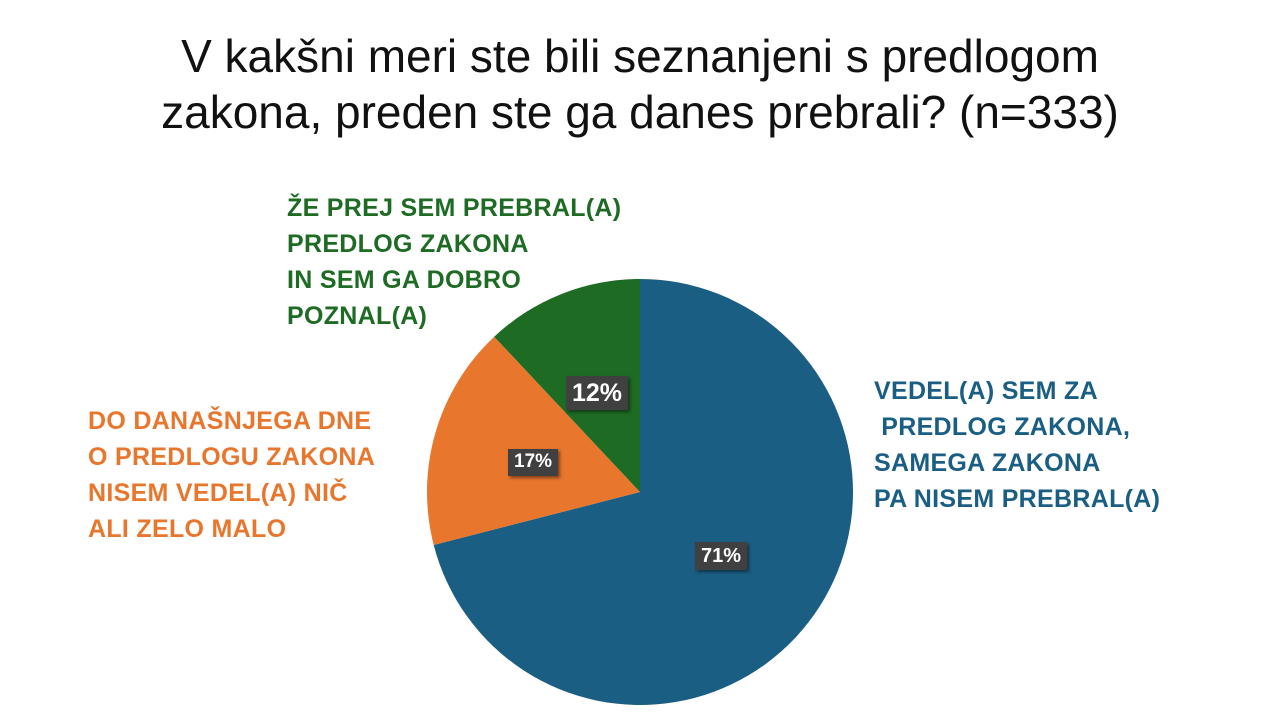 The height and width of the screenshot is (720, 1280). I want to click on category-label-line: IN SEM GA DOBRO, so click(404, 280).